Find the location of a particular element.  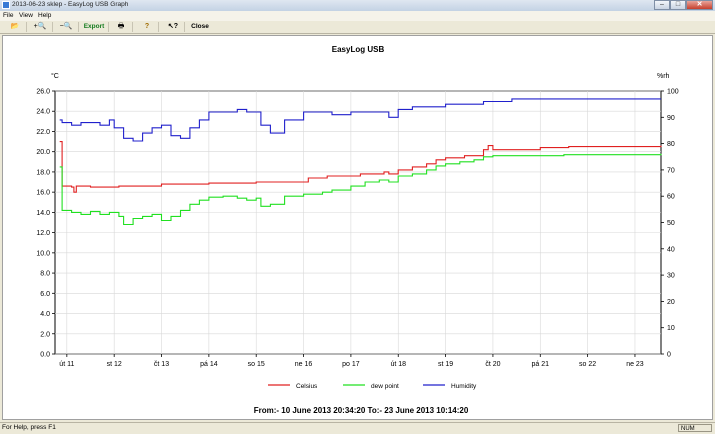

right-tick-label: 10 is located at coordinates (671, 328).